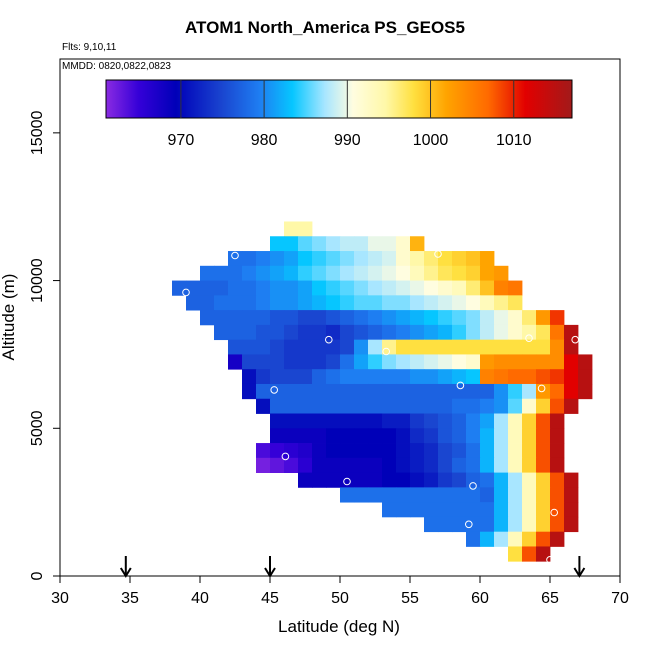 The height and width of the screenshot is (650, 650). I want to click on x-axis: 30 35 40 45 50 55 60 65 70, so click(340, 591).